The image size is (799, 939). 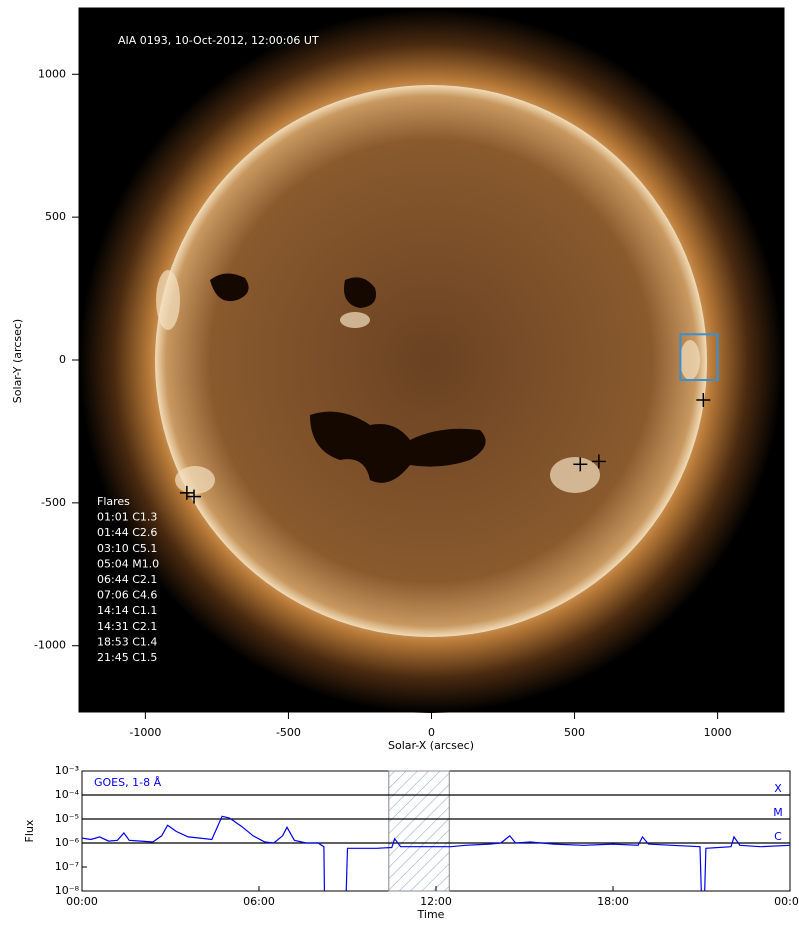 What do you see at coordinates (127, 548) in the screenshot?
I see `flare-list-item: 03:10 C5.1` at bounding box center [127, 548].